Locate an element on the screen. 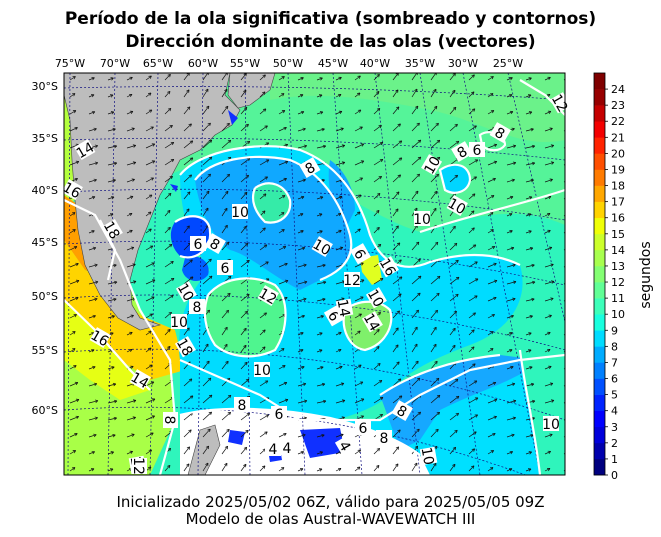  contour-label: 10 is located at coordinates (240, 212).